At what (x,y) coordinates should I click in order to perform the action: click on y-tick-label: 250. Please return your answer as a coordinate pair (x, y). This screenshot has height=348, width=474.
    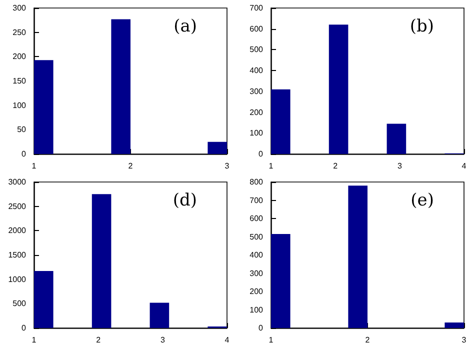
    Looking at the image, I should click on (19, 32).